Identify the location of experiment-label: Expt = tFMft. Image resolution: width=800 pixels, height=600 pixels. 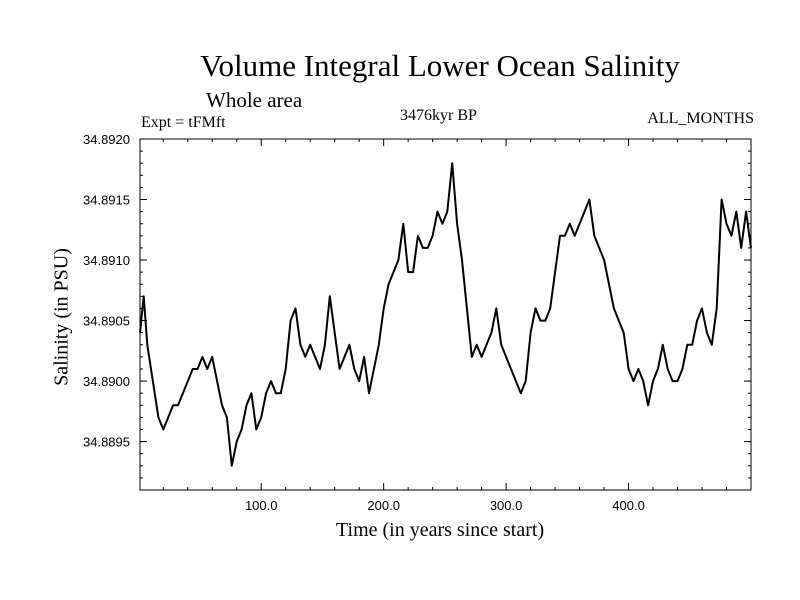
(183, 122).